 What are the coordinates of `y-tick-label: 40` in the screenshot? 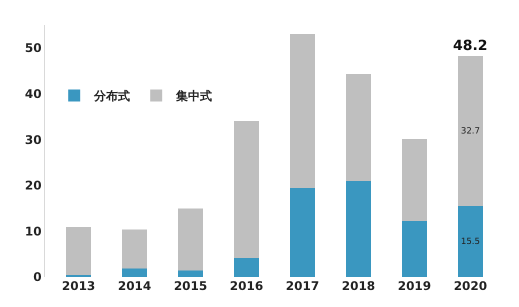 It's located at (33, 93).